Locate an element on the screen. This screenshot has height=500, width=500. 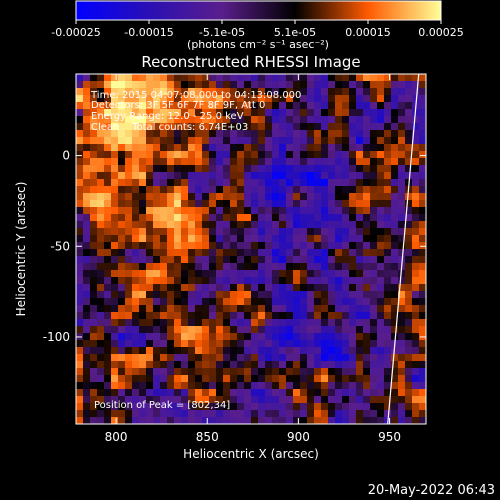
footer-timestamp: 20-May-2022 06:43 is located at coordinates (431, 490).